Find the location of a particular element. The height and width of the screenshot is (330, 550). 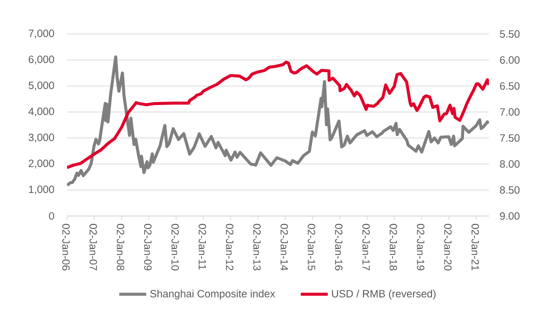

x-tick-label: 02-Jan-20 is located at coordinates (448, 247).